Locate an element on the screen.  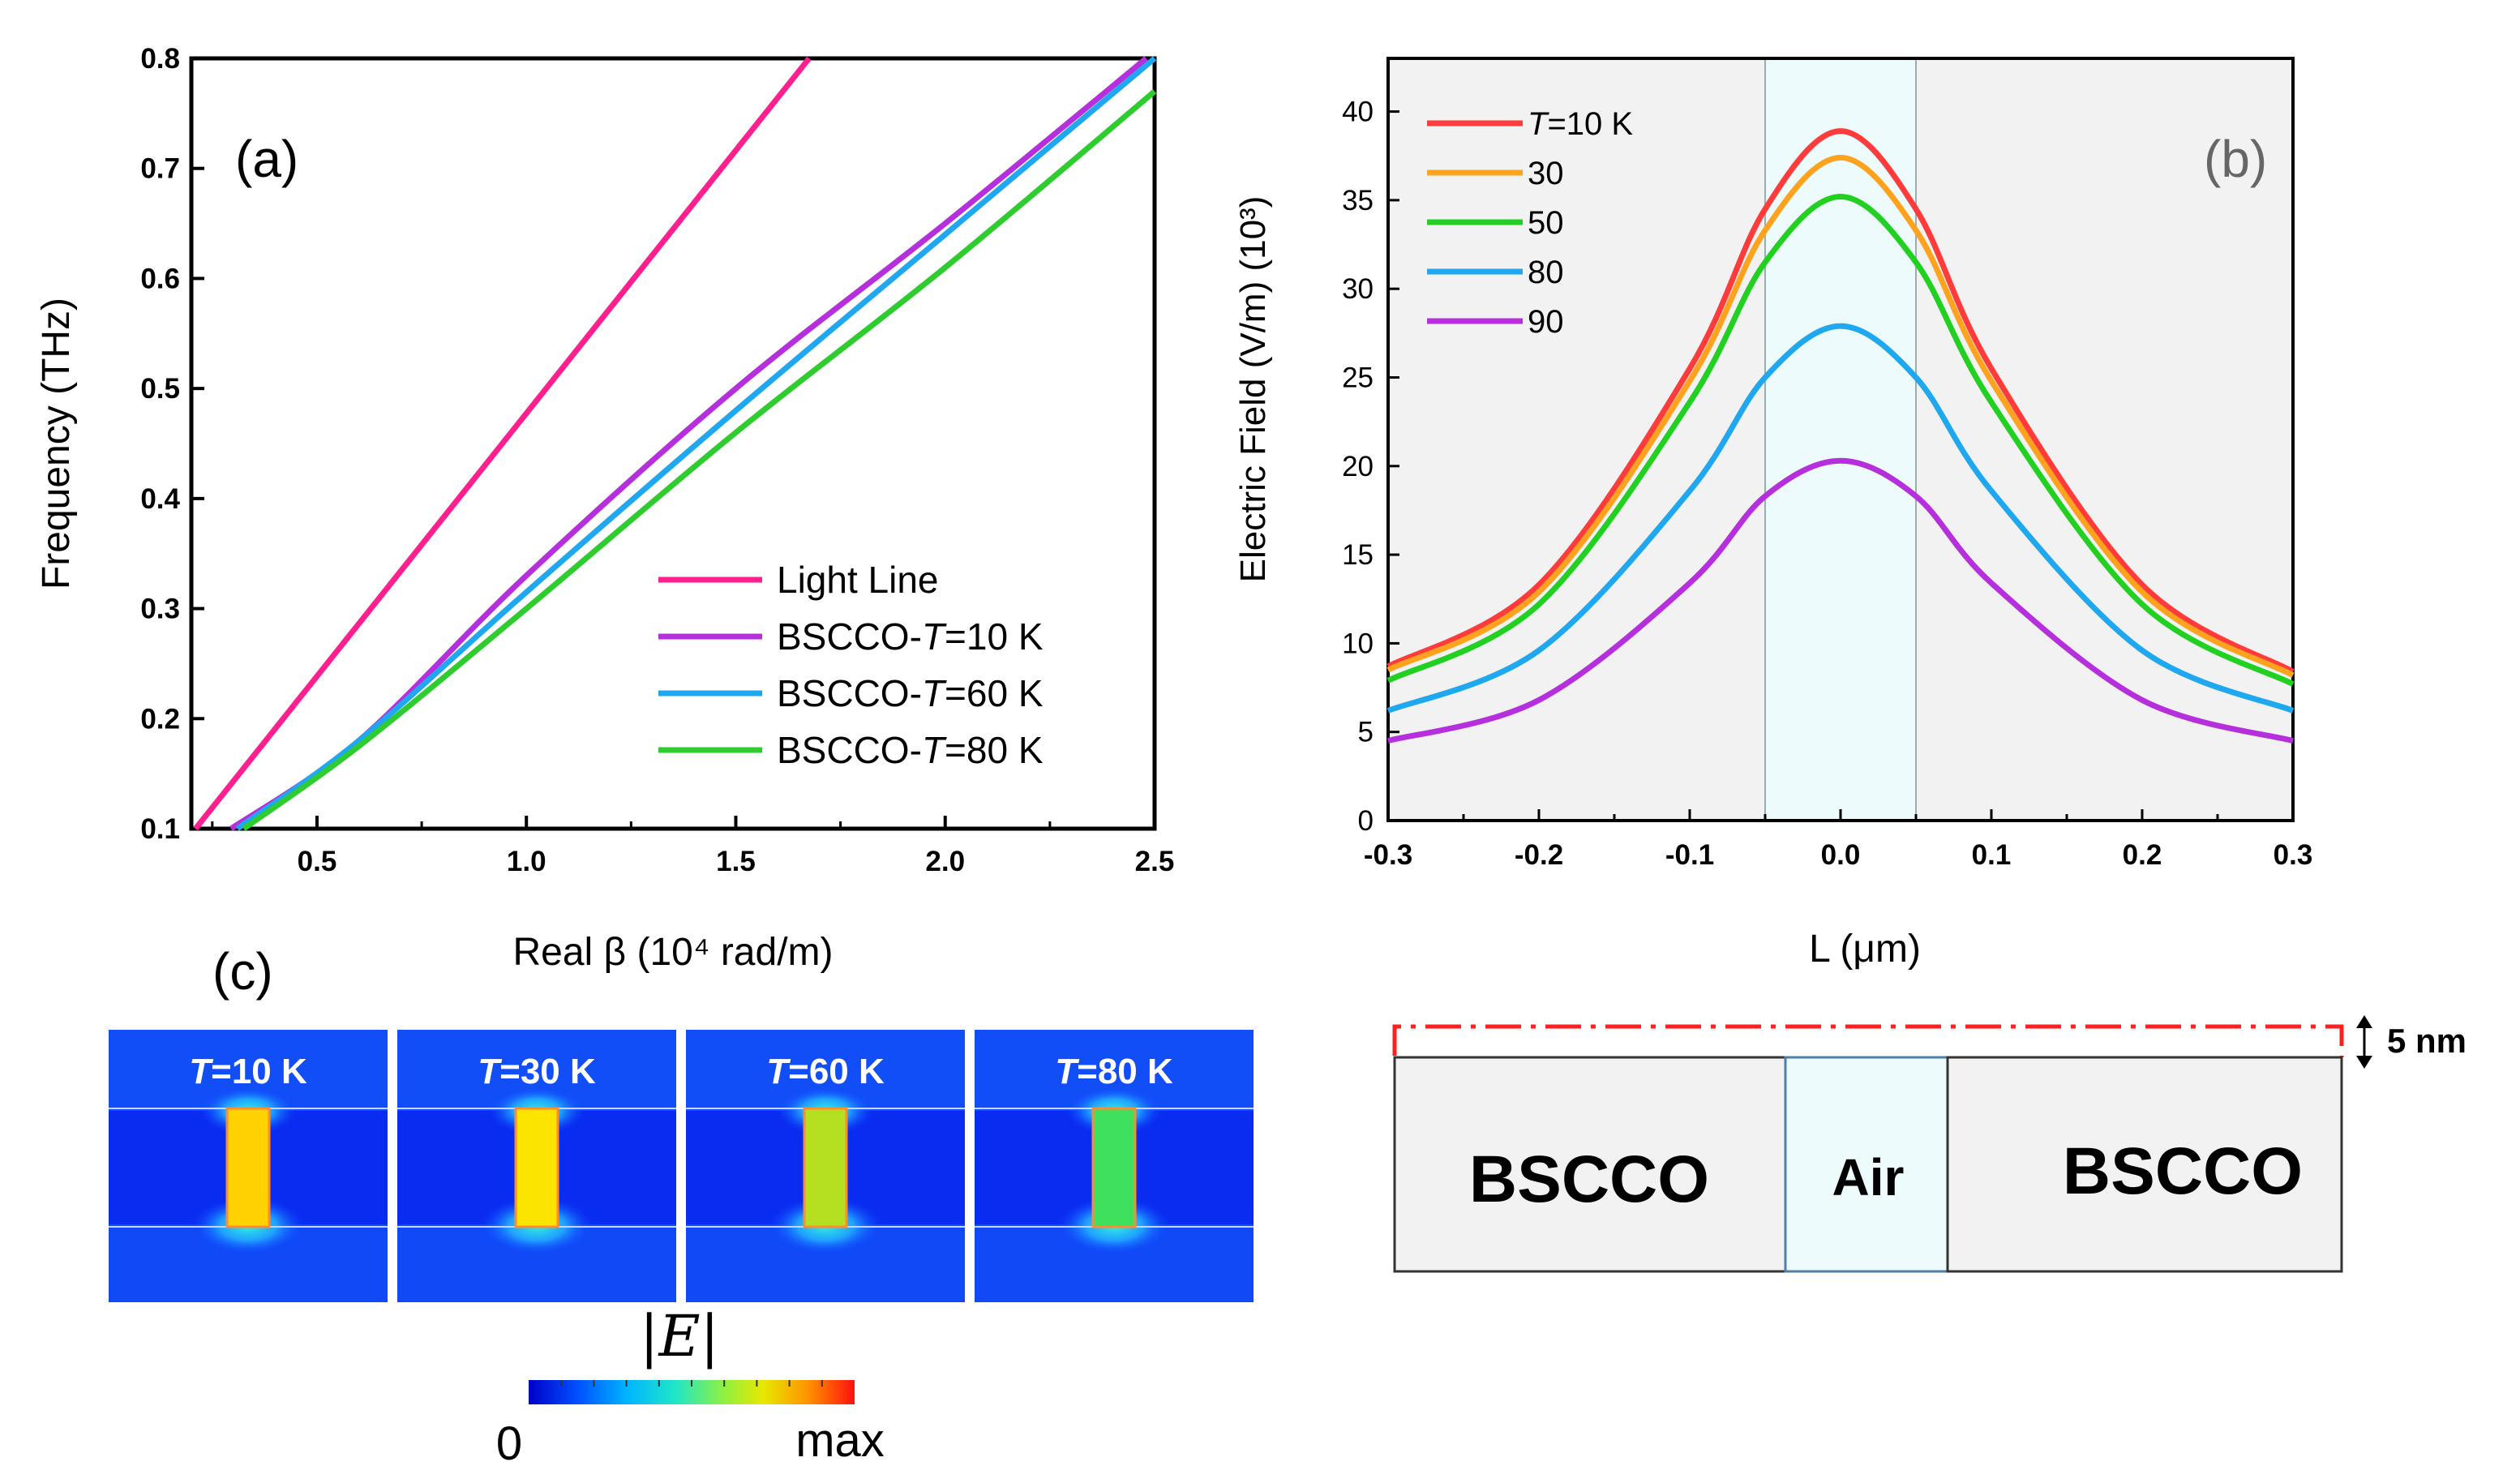
thickness-arrow-head-down is located at coordinates (2364, 1062).